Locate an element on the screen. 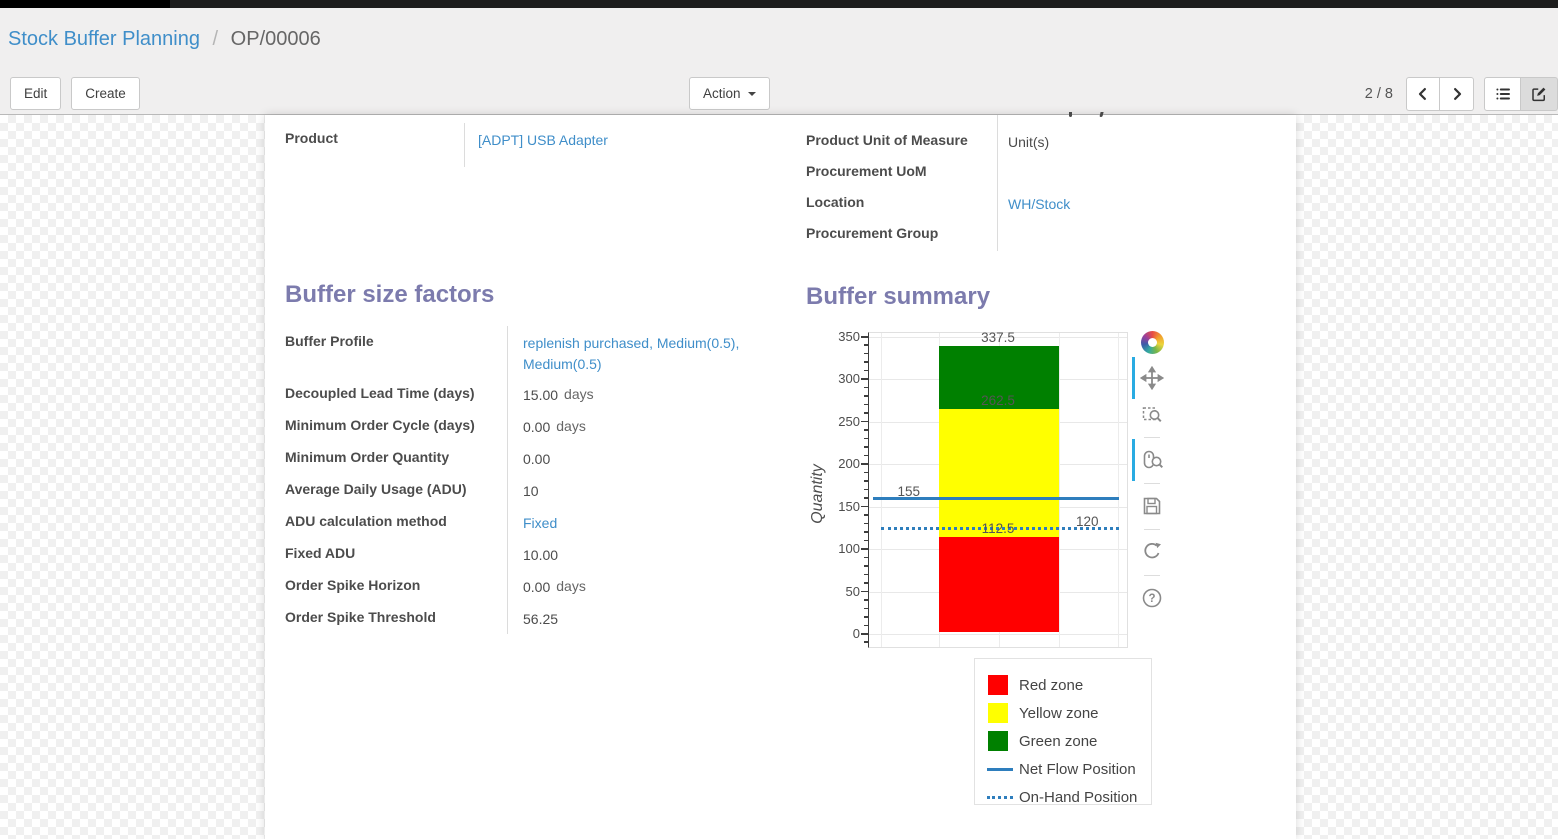 This screenshot has width=1558, height=839. pan-icon is located at coordinates (1152, 378).